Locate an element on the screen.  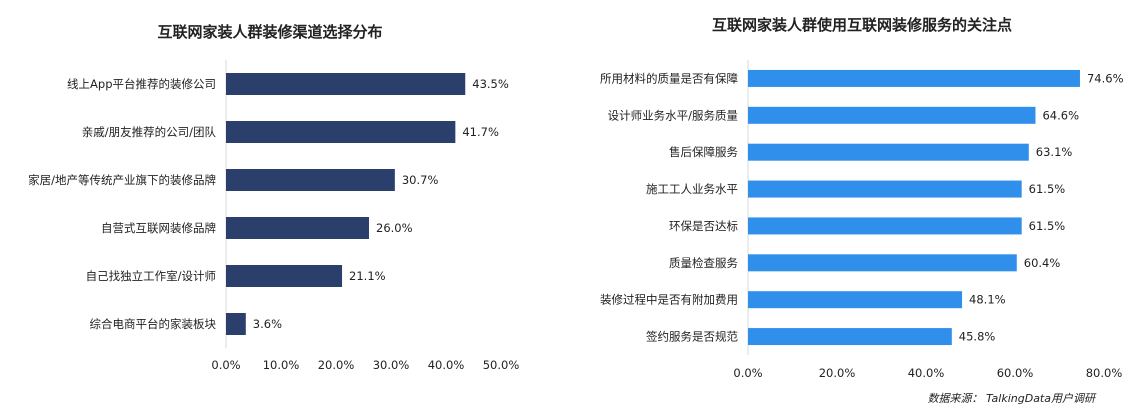
category-label: 线上App平台推荐的装修公司 is located at coordinates (141, 84).